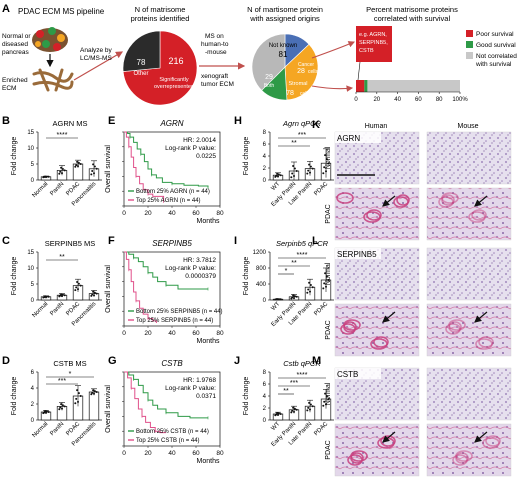 The height and width of the screenshot is (500, 520). What do you see at coordinates (235, 241) in the screenshot?
I see `panel-label-i: I` at bounding box center [235, 241].